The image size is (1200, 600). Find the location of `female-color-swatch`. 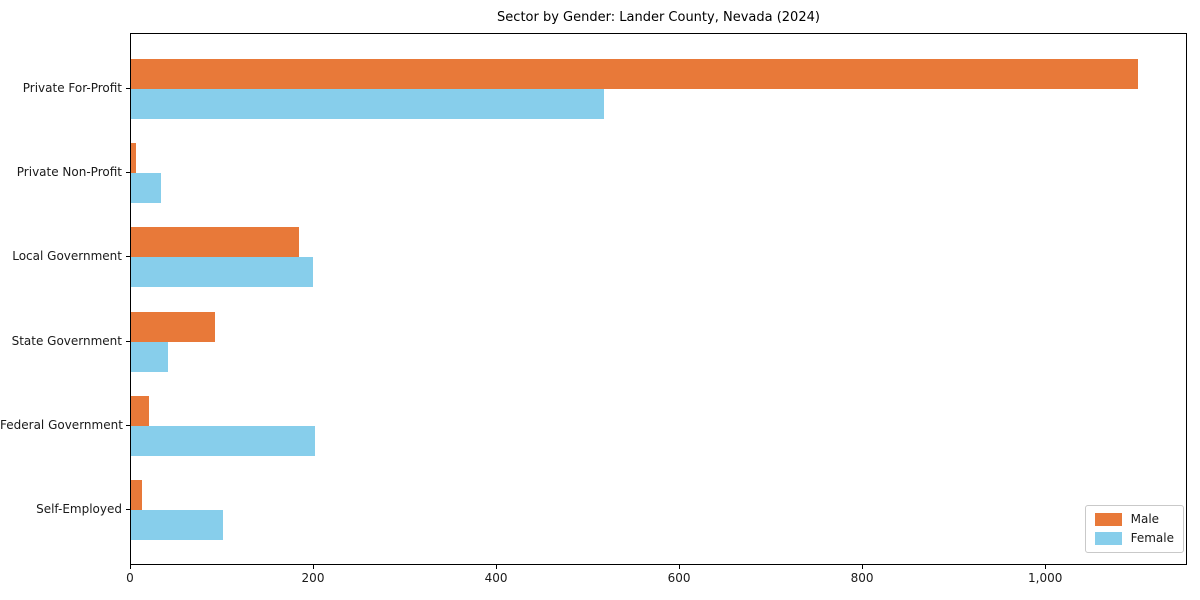

female-color-swatch is located at coordinates (1108, 538).